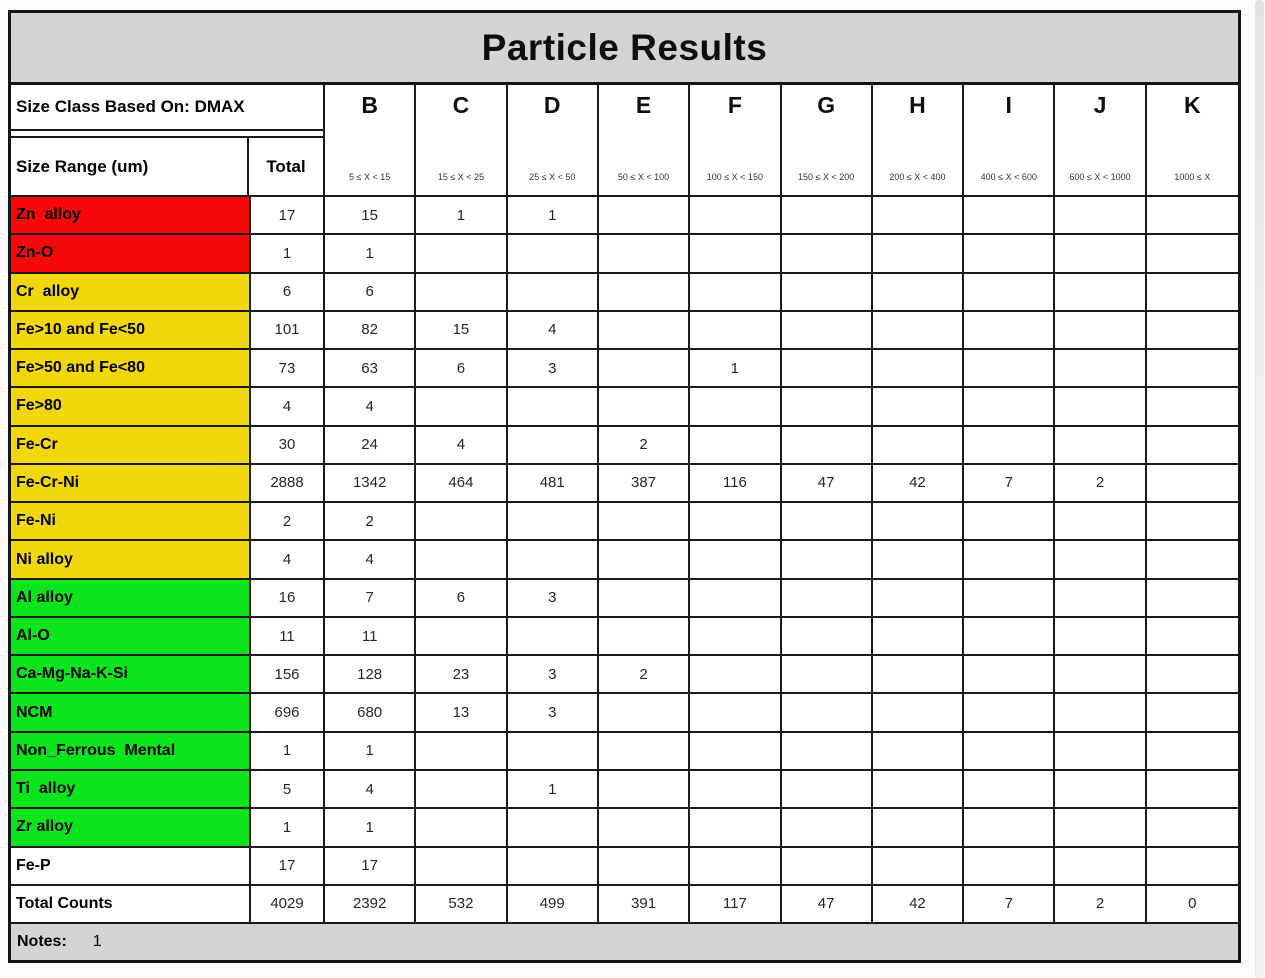 The width and height of the screenshot is (1265, 978). What do you see at coordinates (371, 216) in the screenshot?
I see `count-cell: 15` at bounding box center [371, 216].